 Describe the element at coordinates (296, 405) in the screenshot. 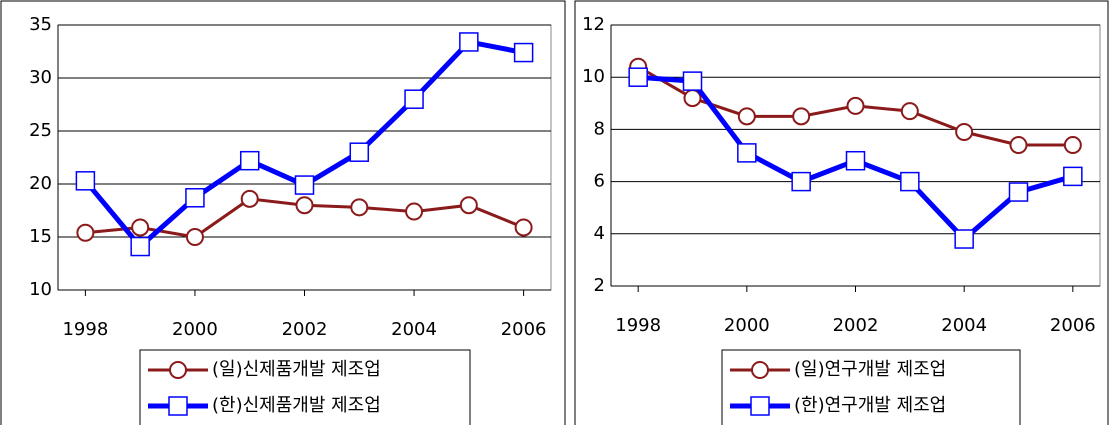

I see `legend-label: (한)신제품개발 제조업` at that location.